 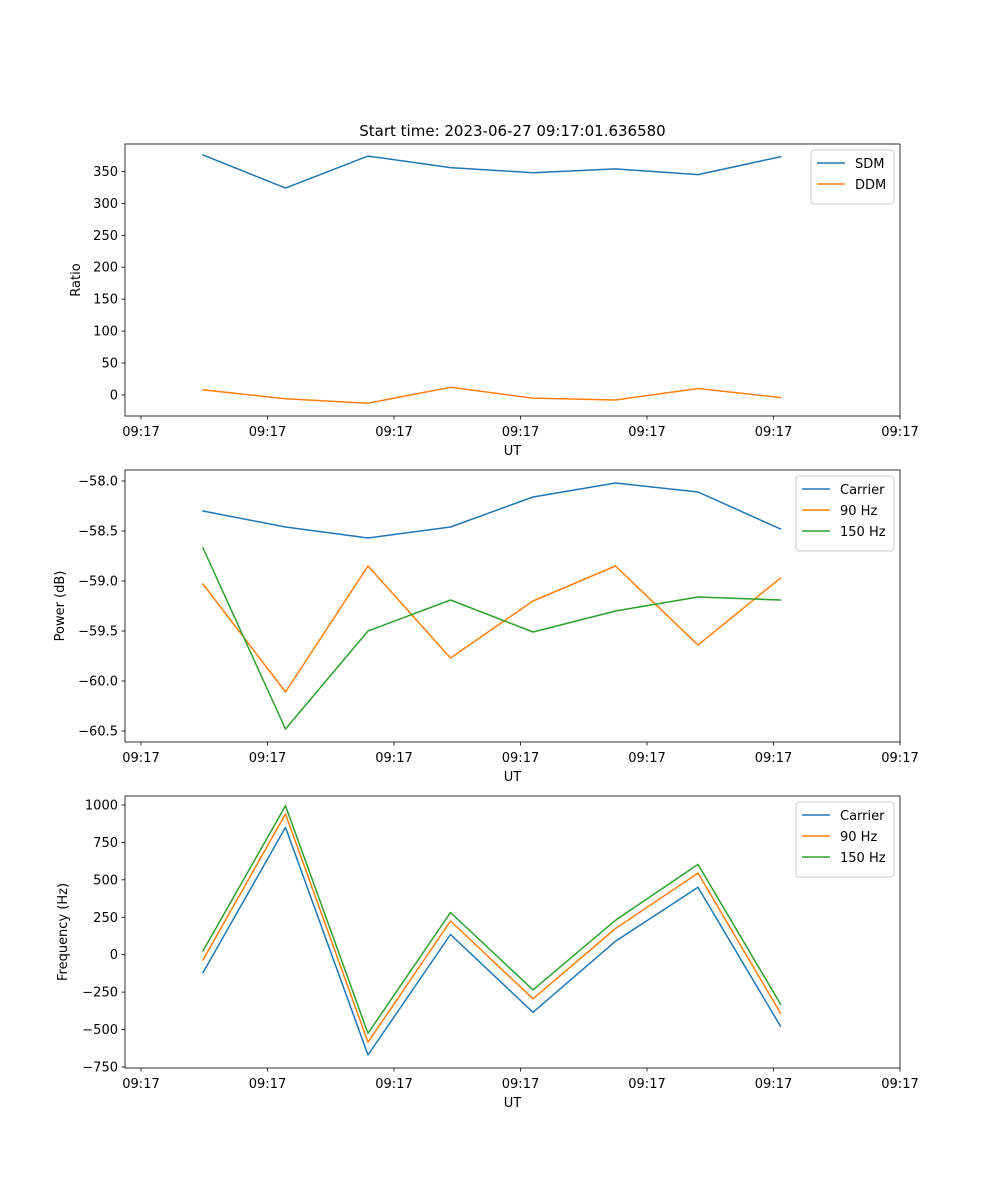 What do you see at coordinates (98, 482) in the screenshot?
I see `y-tick-label: −58.0` at bounding box center [98, 482].